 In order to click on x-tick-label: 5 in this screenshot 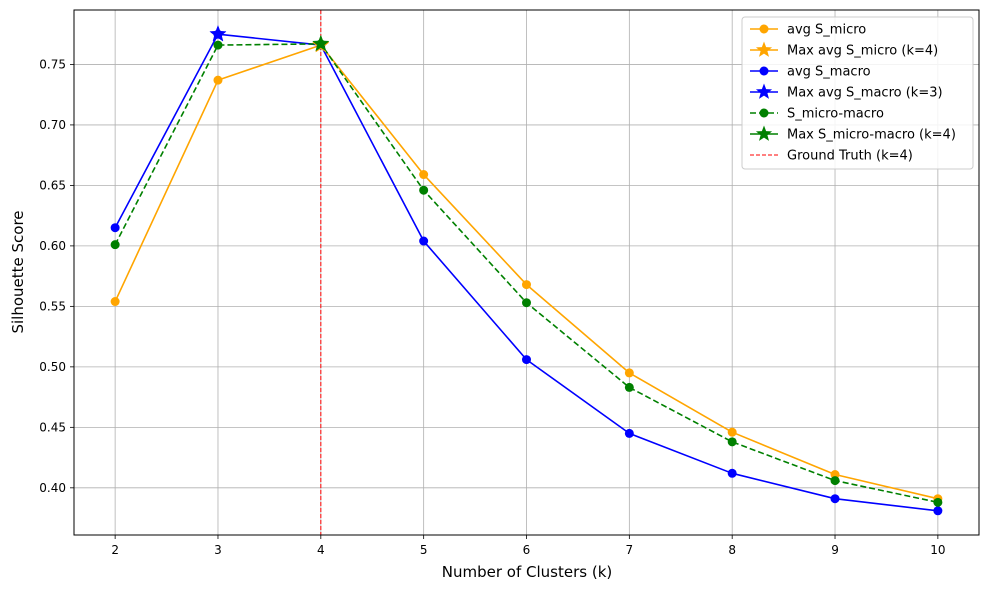, I will do `click(424, 550)`.